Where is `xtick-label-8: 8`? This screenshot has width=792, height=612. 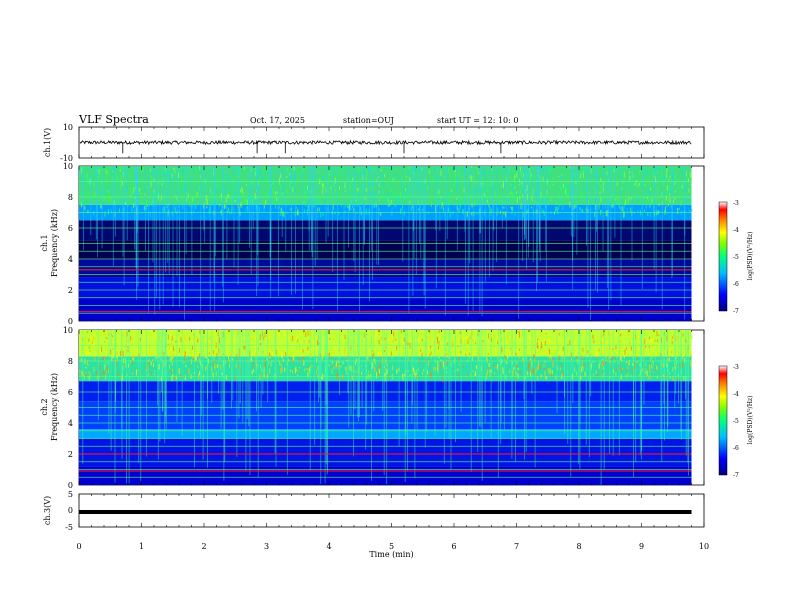 xtick-label-8: 8 is located at coordinates (578, 546).